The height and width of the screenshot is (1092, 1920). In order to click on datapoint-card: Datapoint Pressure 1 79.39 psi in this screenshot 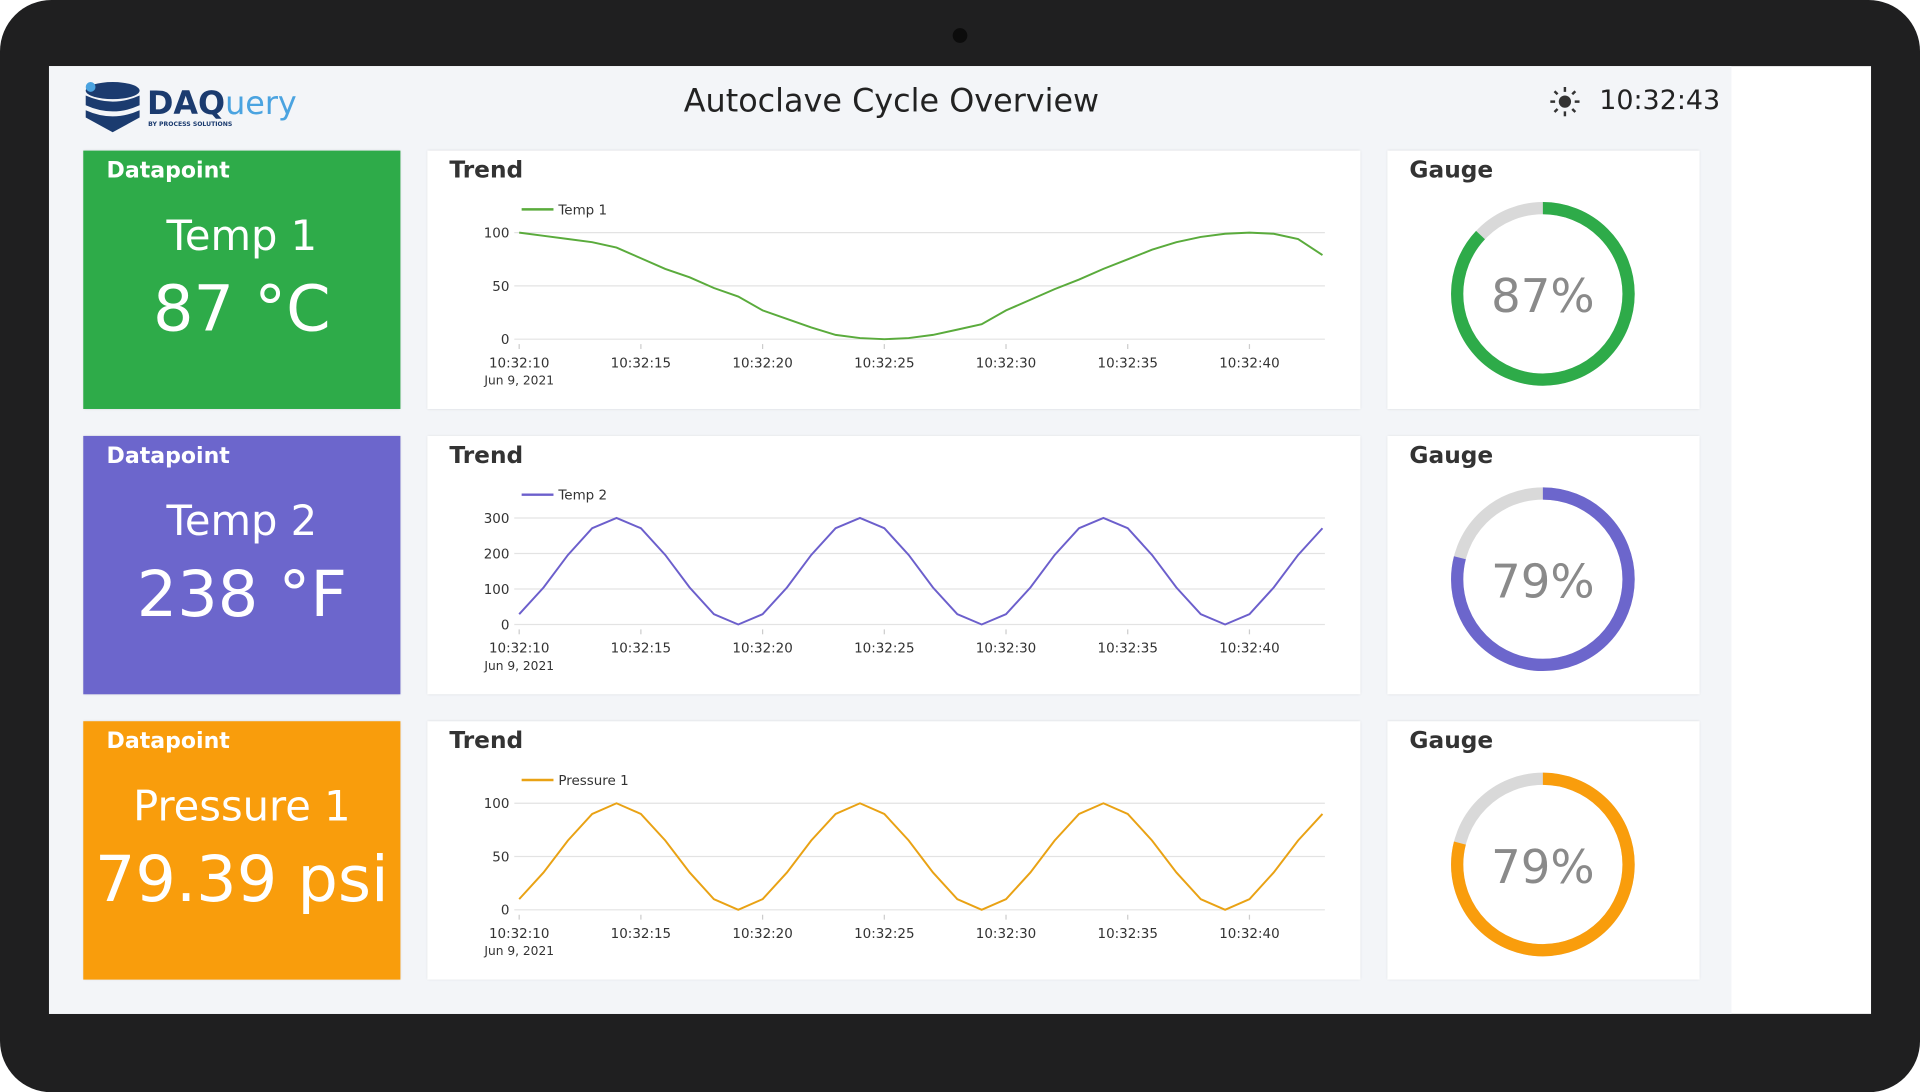, I will do `click(242, 850)`.